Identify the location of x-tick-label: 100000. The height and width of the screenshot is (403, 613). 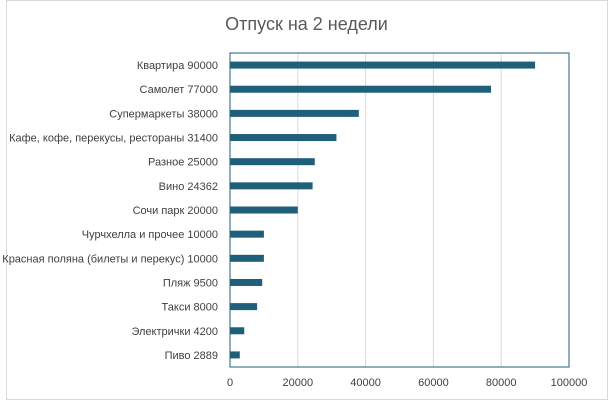
(569, 383).